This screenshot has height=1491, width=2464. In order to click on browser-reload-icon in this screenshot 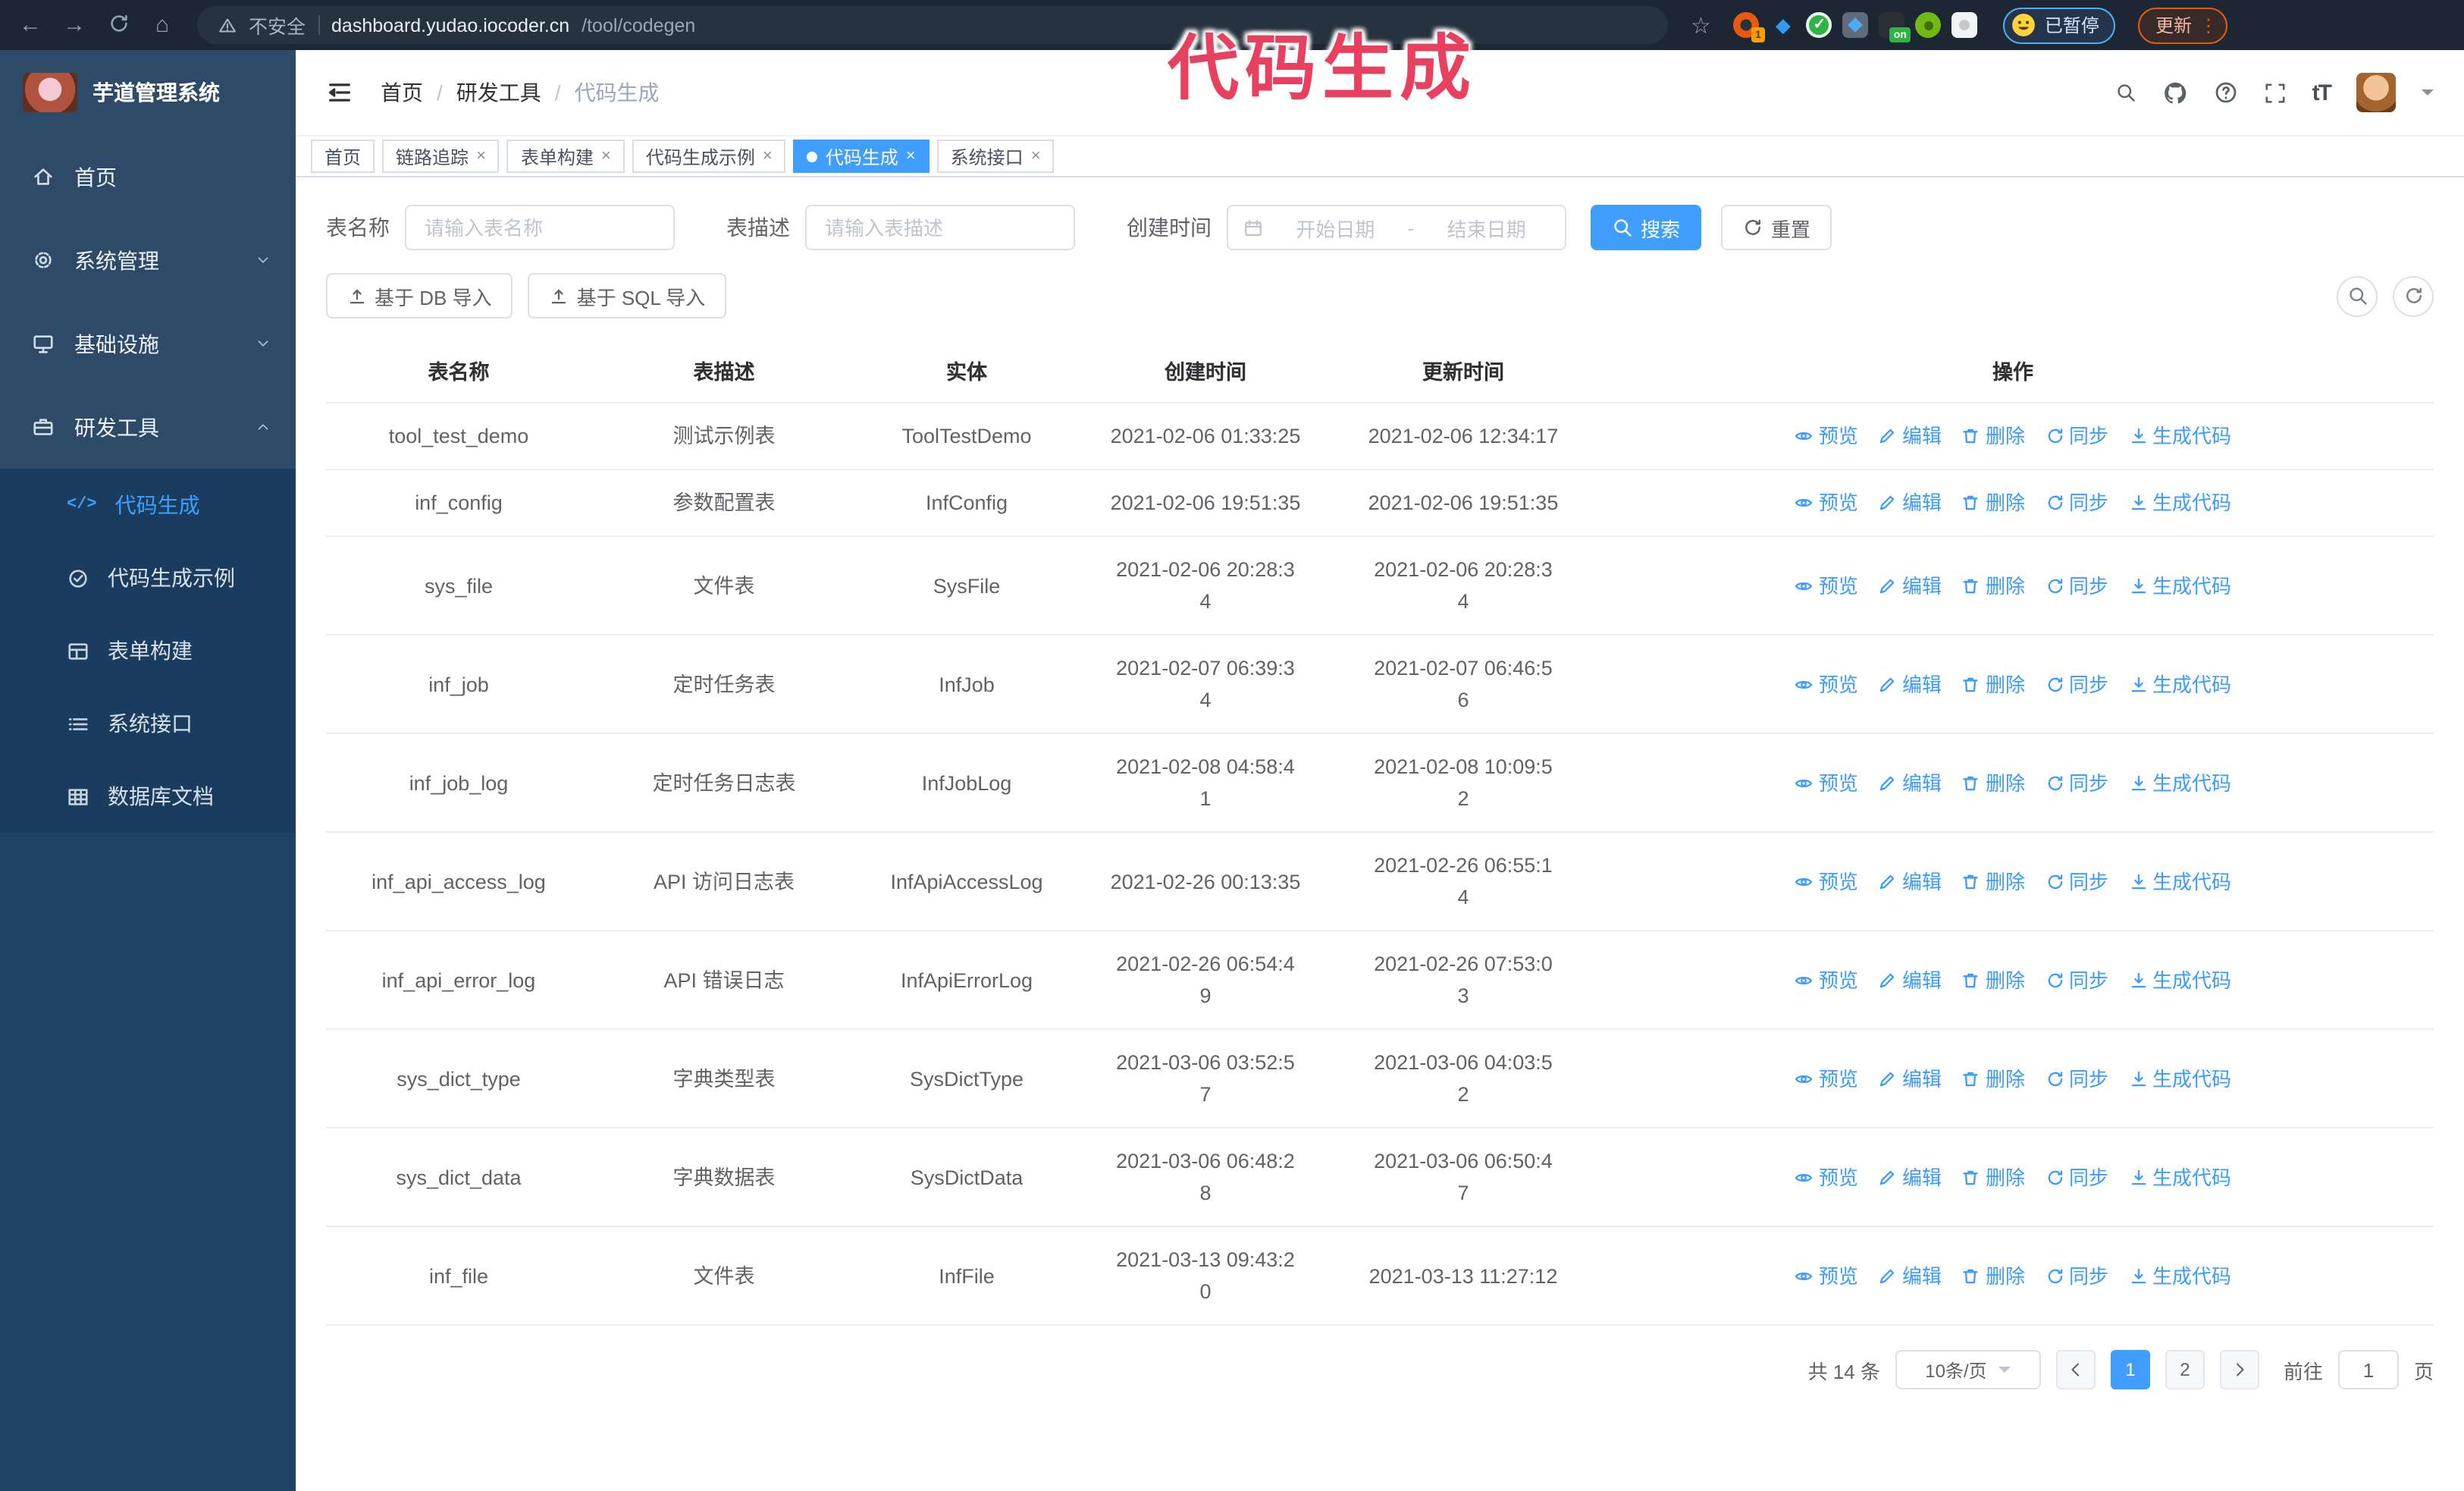, I will do `click(118, 25)`.